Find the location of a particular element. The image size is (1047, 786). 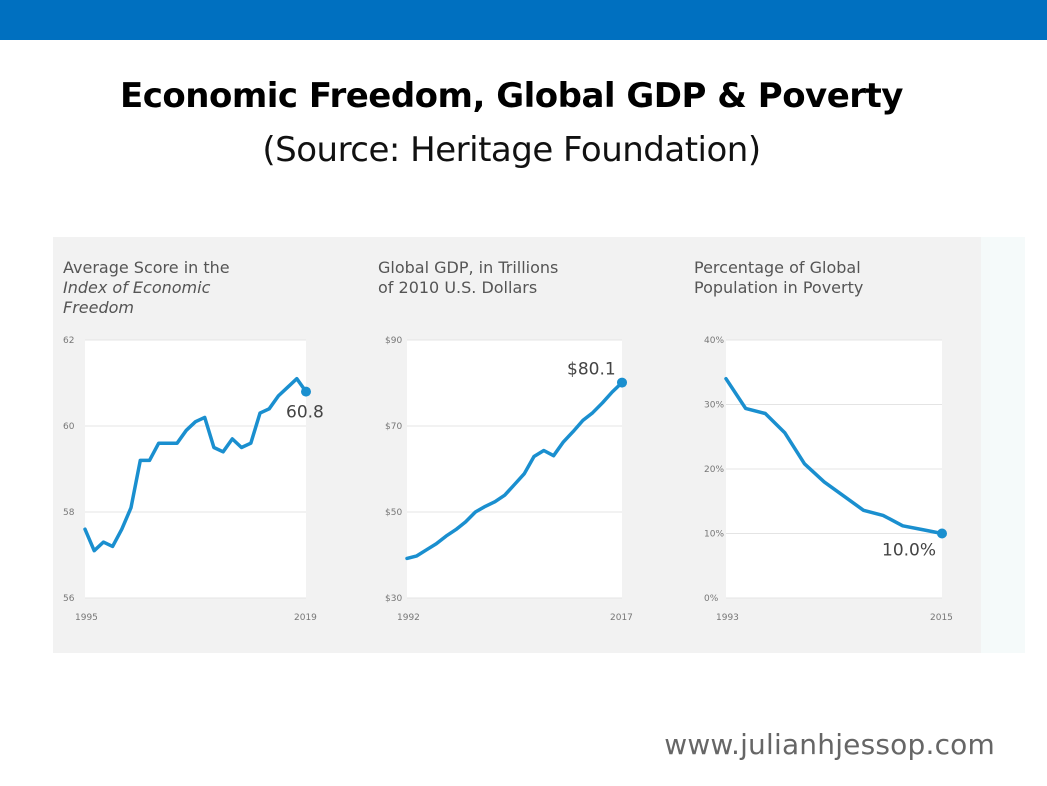

chart1-ytick-label: 62 is located at coordinates (68, 341).